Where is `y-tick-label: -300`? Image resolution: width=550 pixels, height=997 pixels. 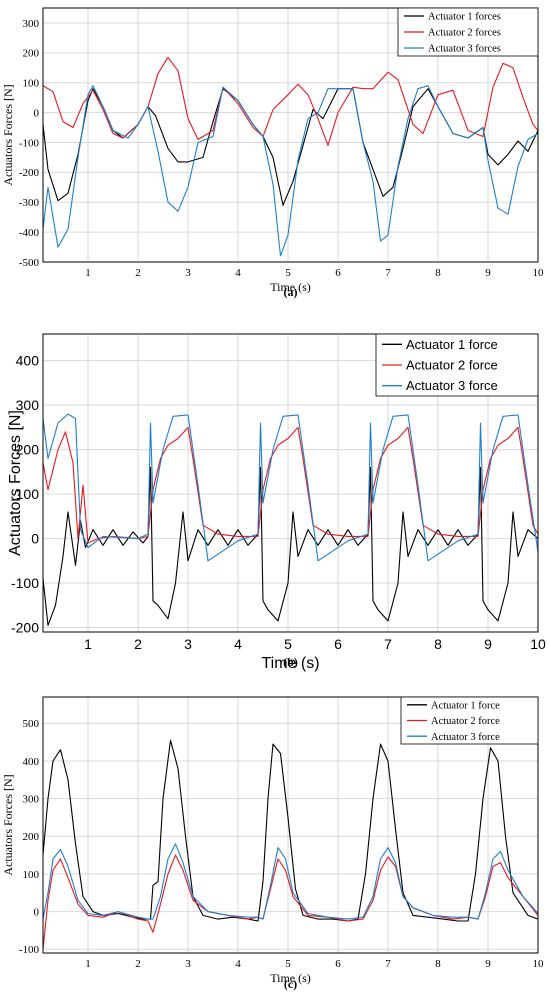
y-tick-label: -300 is located at coordinates (29, 203).